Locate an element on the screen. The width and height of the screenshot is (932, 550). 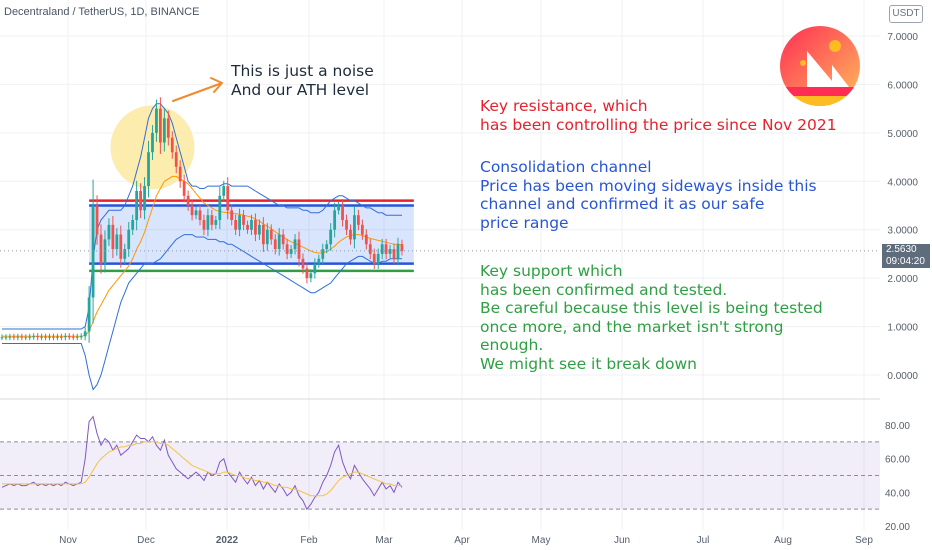
price-tick-label: 2.0000 is located at coordinates (902, 279).